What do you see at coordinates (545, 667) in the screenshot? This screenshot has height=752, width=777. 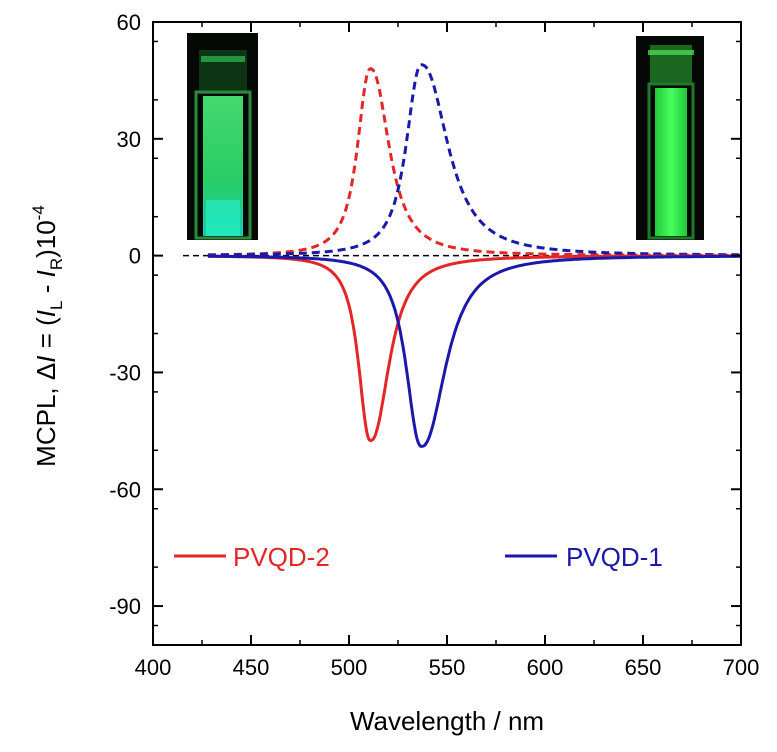 I see `x-tick-label: 600` at bounding box center [545, 667].